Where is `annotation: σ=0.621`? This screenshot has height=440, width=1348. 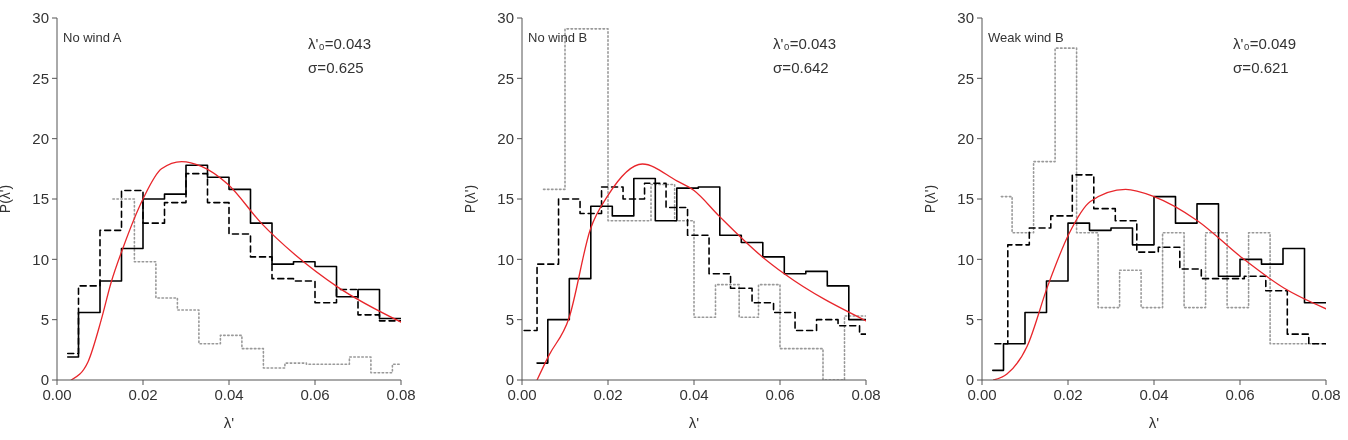 annotation: σ=0.621 is located at coordinates (1261, 68).